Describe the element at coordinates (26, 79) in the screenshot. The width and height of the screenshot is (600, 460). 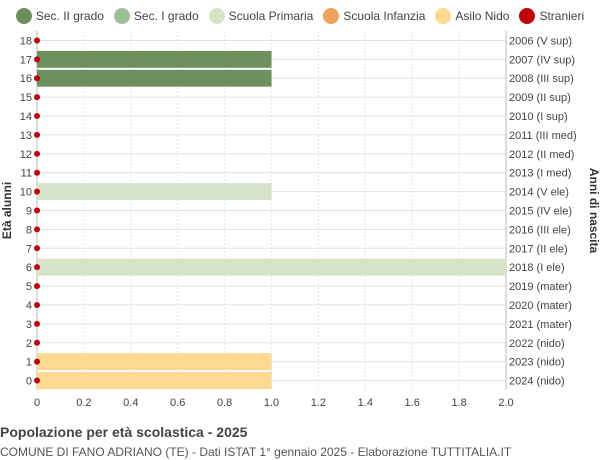
I see `y-tick-label-age: 16` at that location.